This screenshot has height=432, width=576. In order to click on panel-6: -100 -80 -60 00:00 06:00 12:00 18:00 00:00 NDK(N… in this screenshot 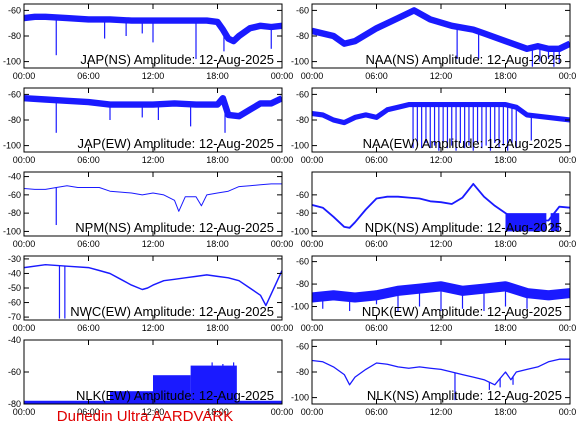, I will do `click(433, 210)`.